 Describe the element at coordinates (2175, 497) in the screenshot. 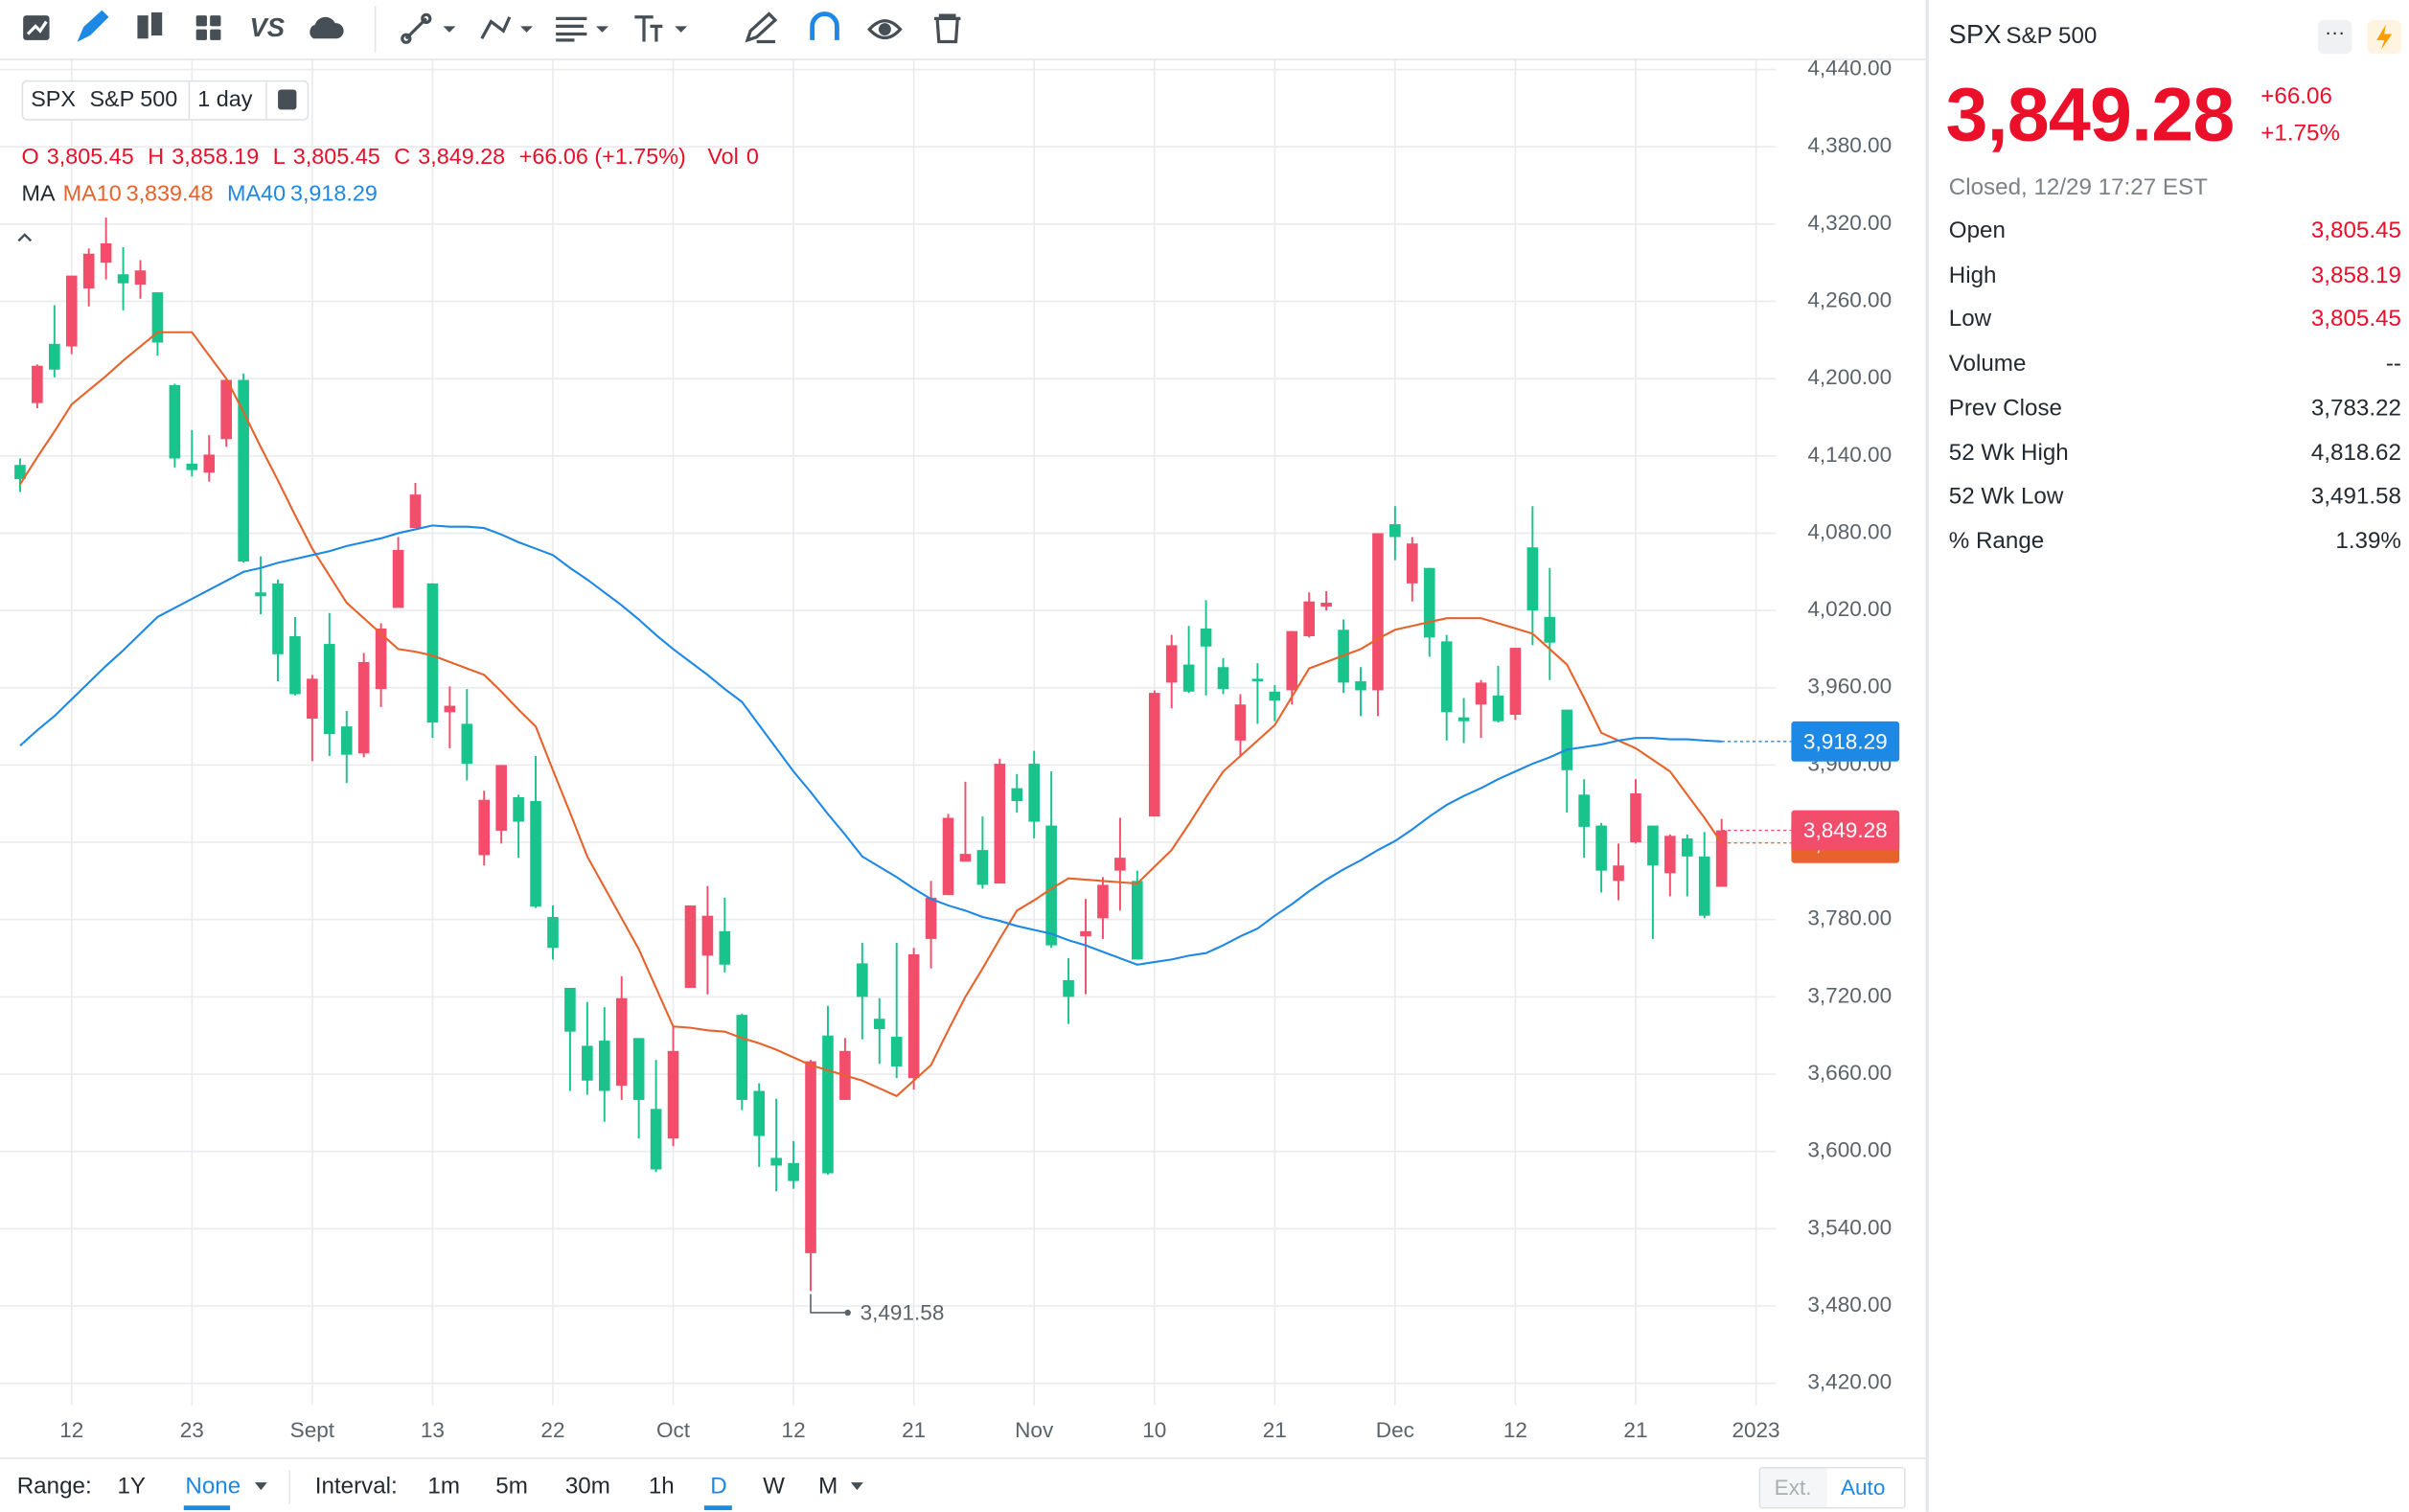

I see `stat-row: 52 Wk Low 3,491.58` at that location.